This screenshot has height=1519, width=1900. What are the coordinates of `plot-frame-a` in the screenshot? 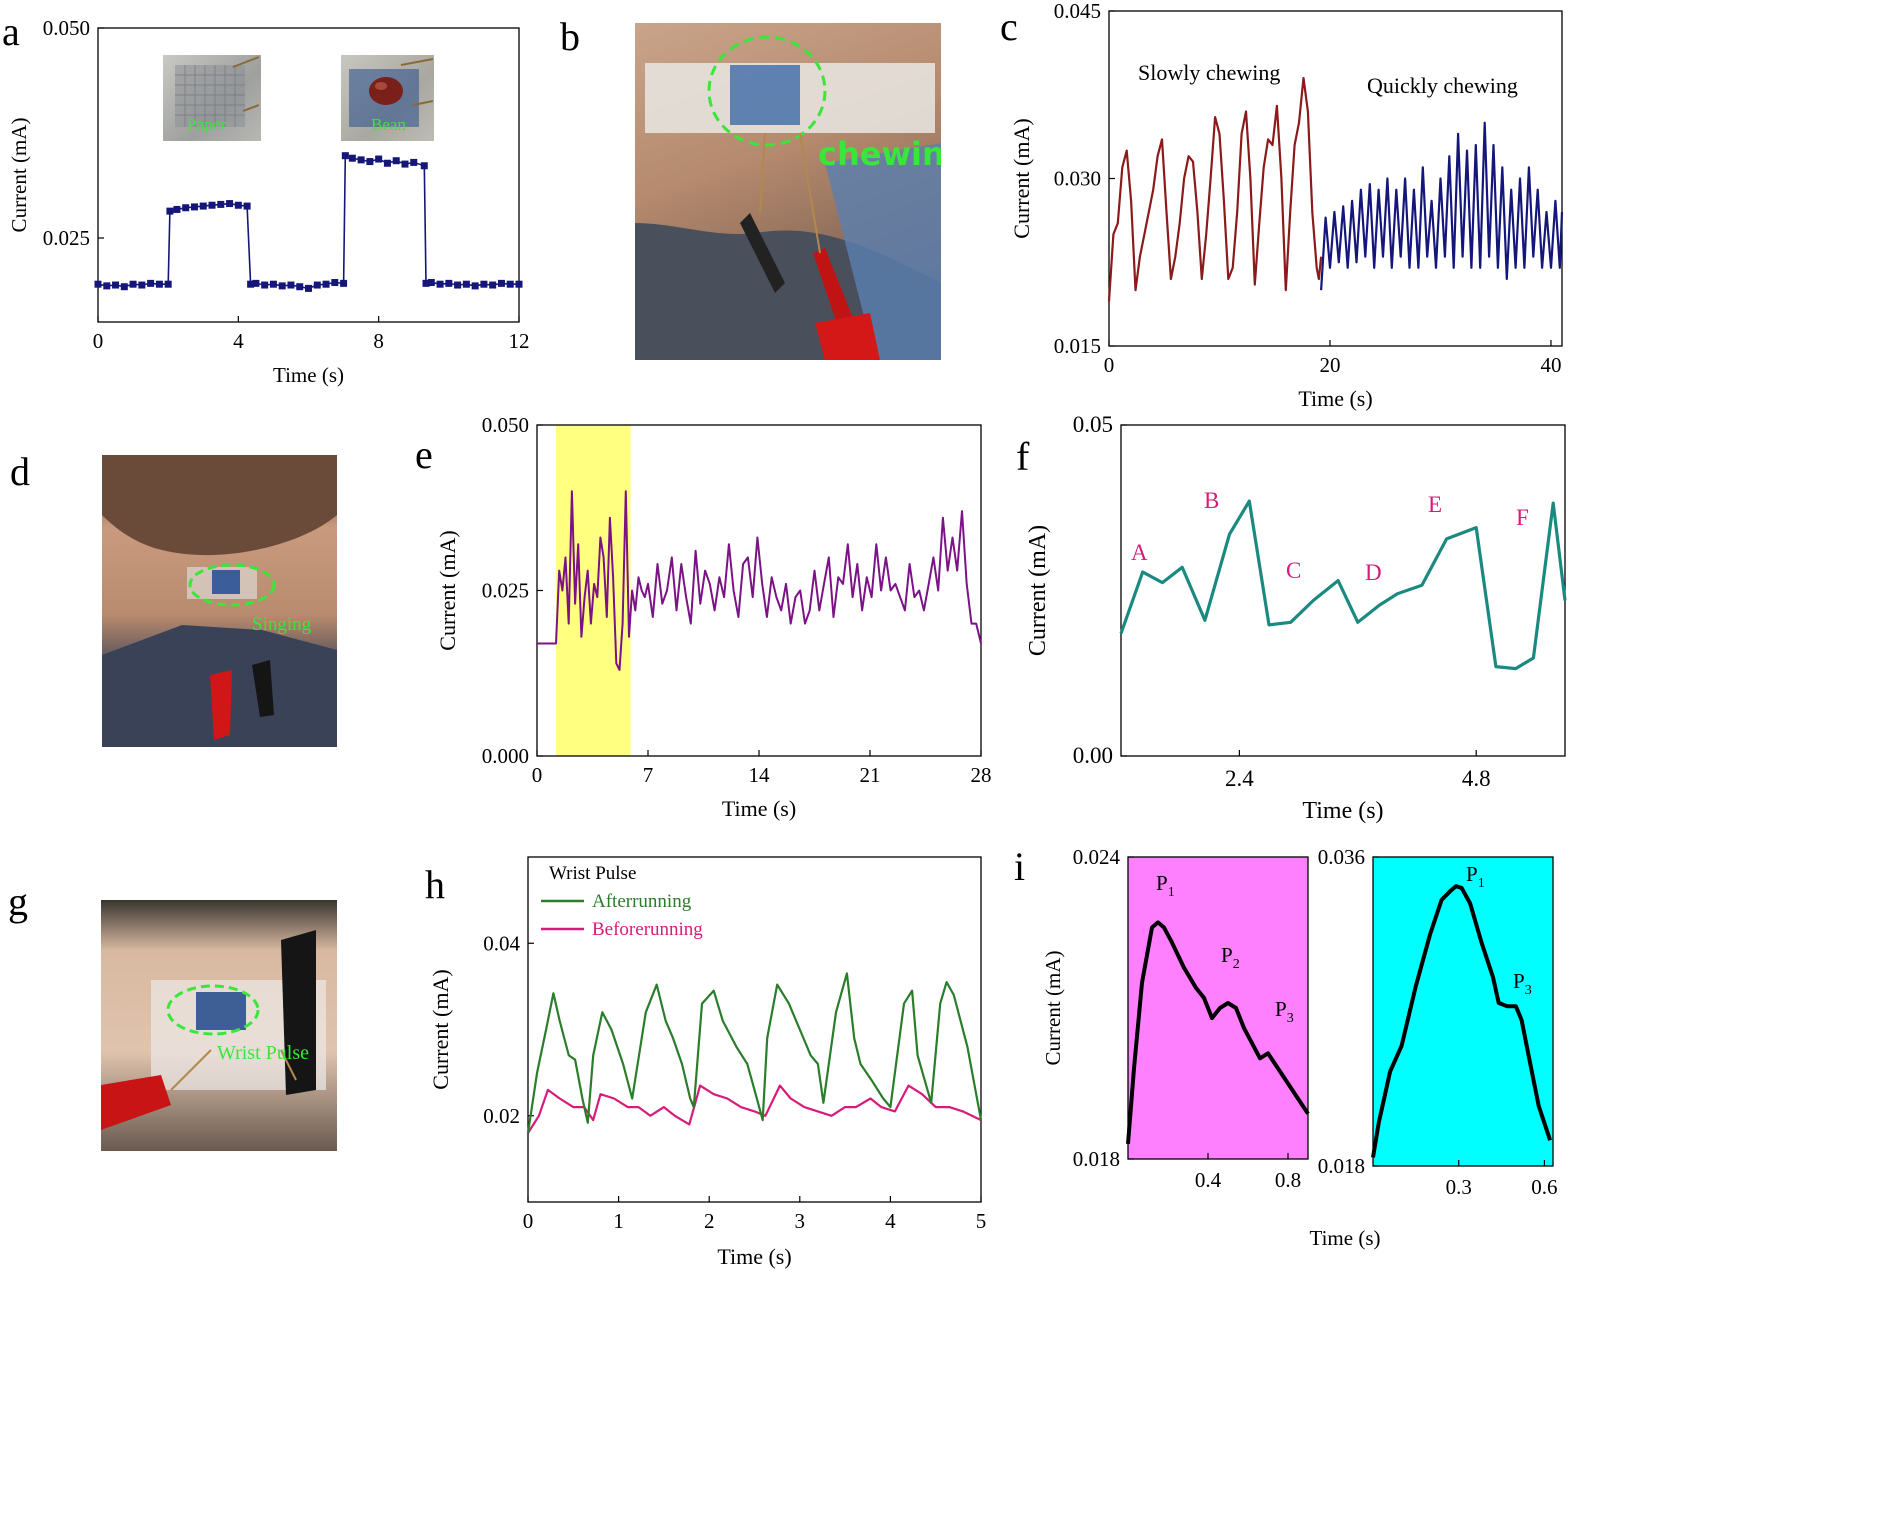 It's located at (308, 175).